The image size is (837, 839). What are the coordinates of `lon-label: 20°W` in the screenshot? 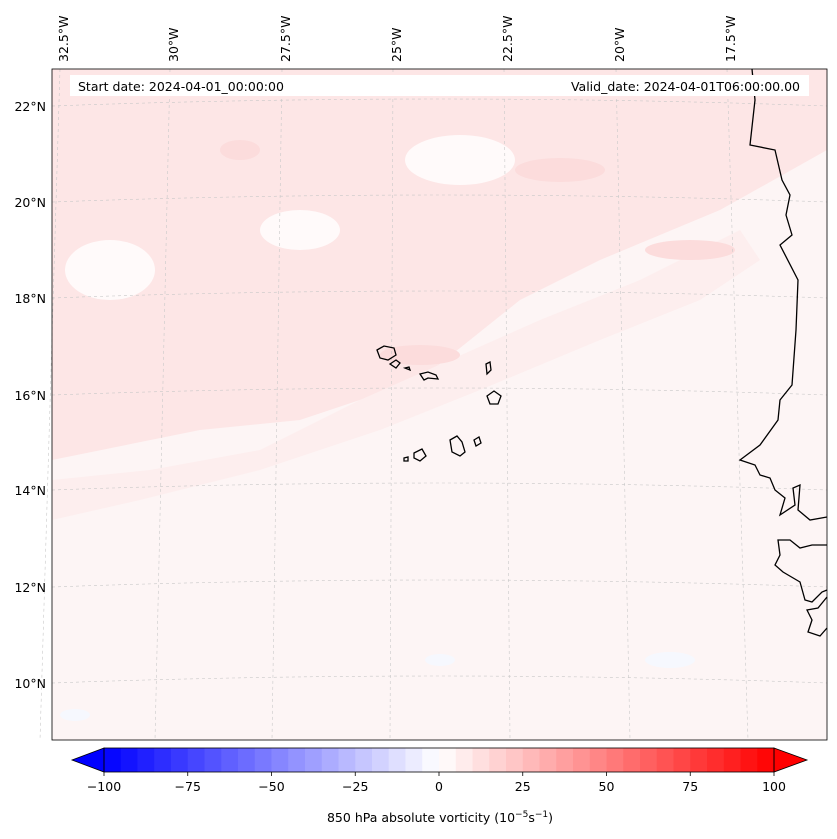 It's located at (619, 44).